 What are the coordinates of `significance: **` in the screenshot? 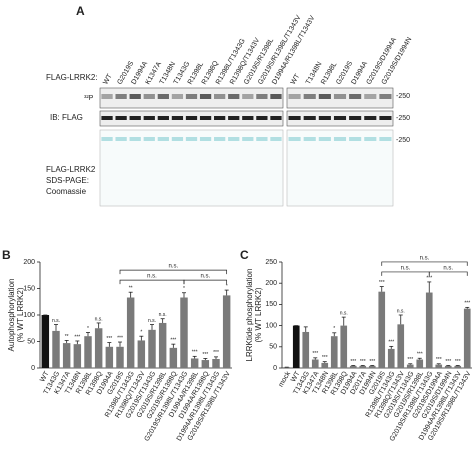 It's located at (67, 337).